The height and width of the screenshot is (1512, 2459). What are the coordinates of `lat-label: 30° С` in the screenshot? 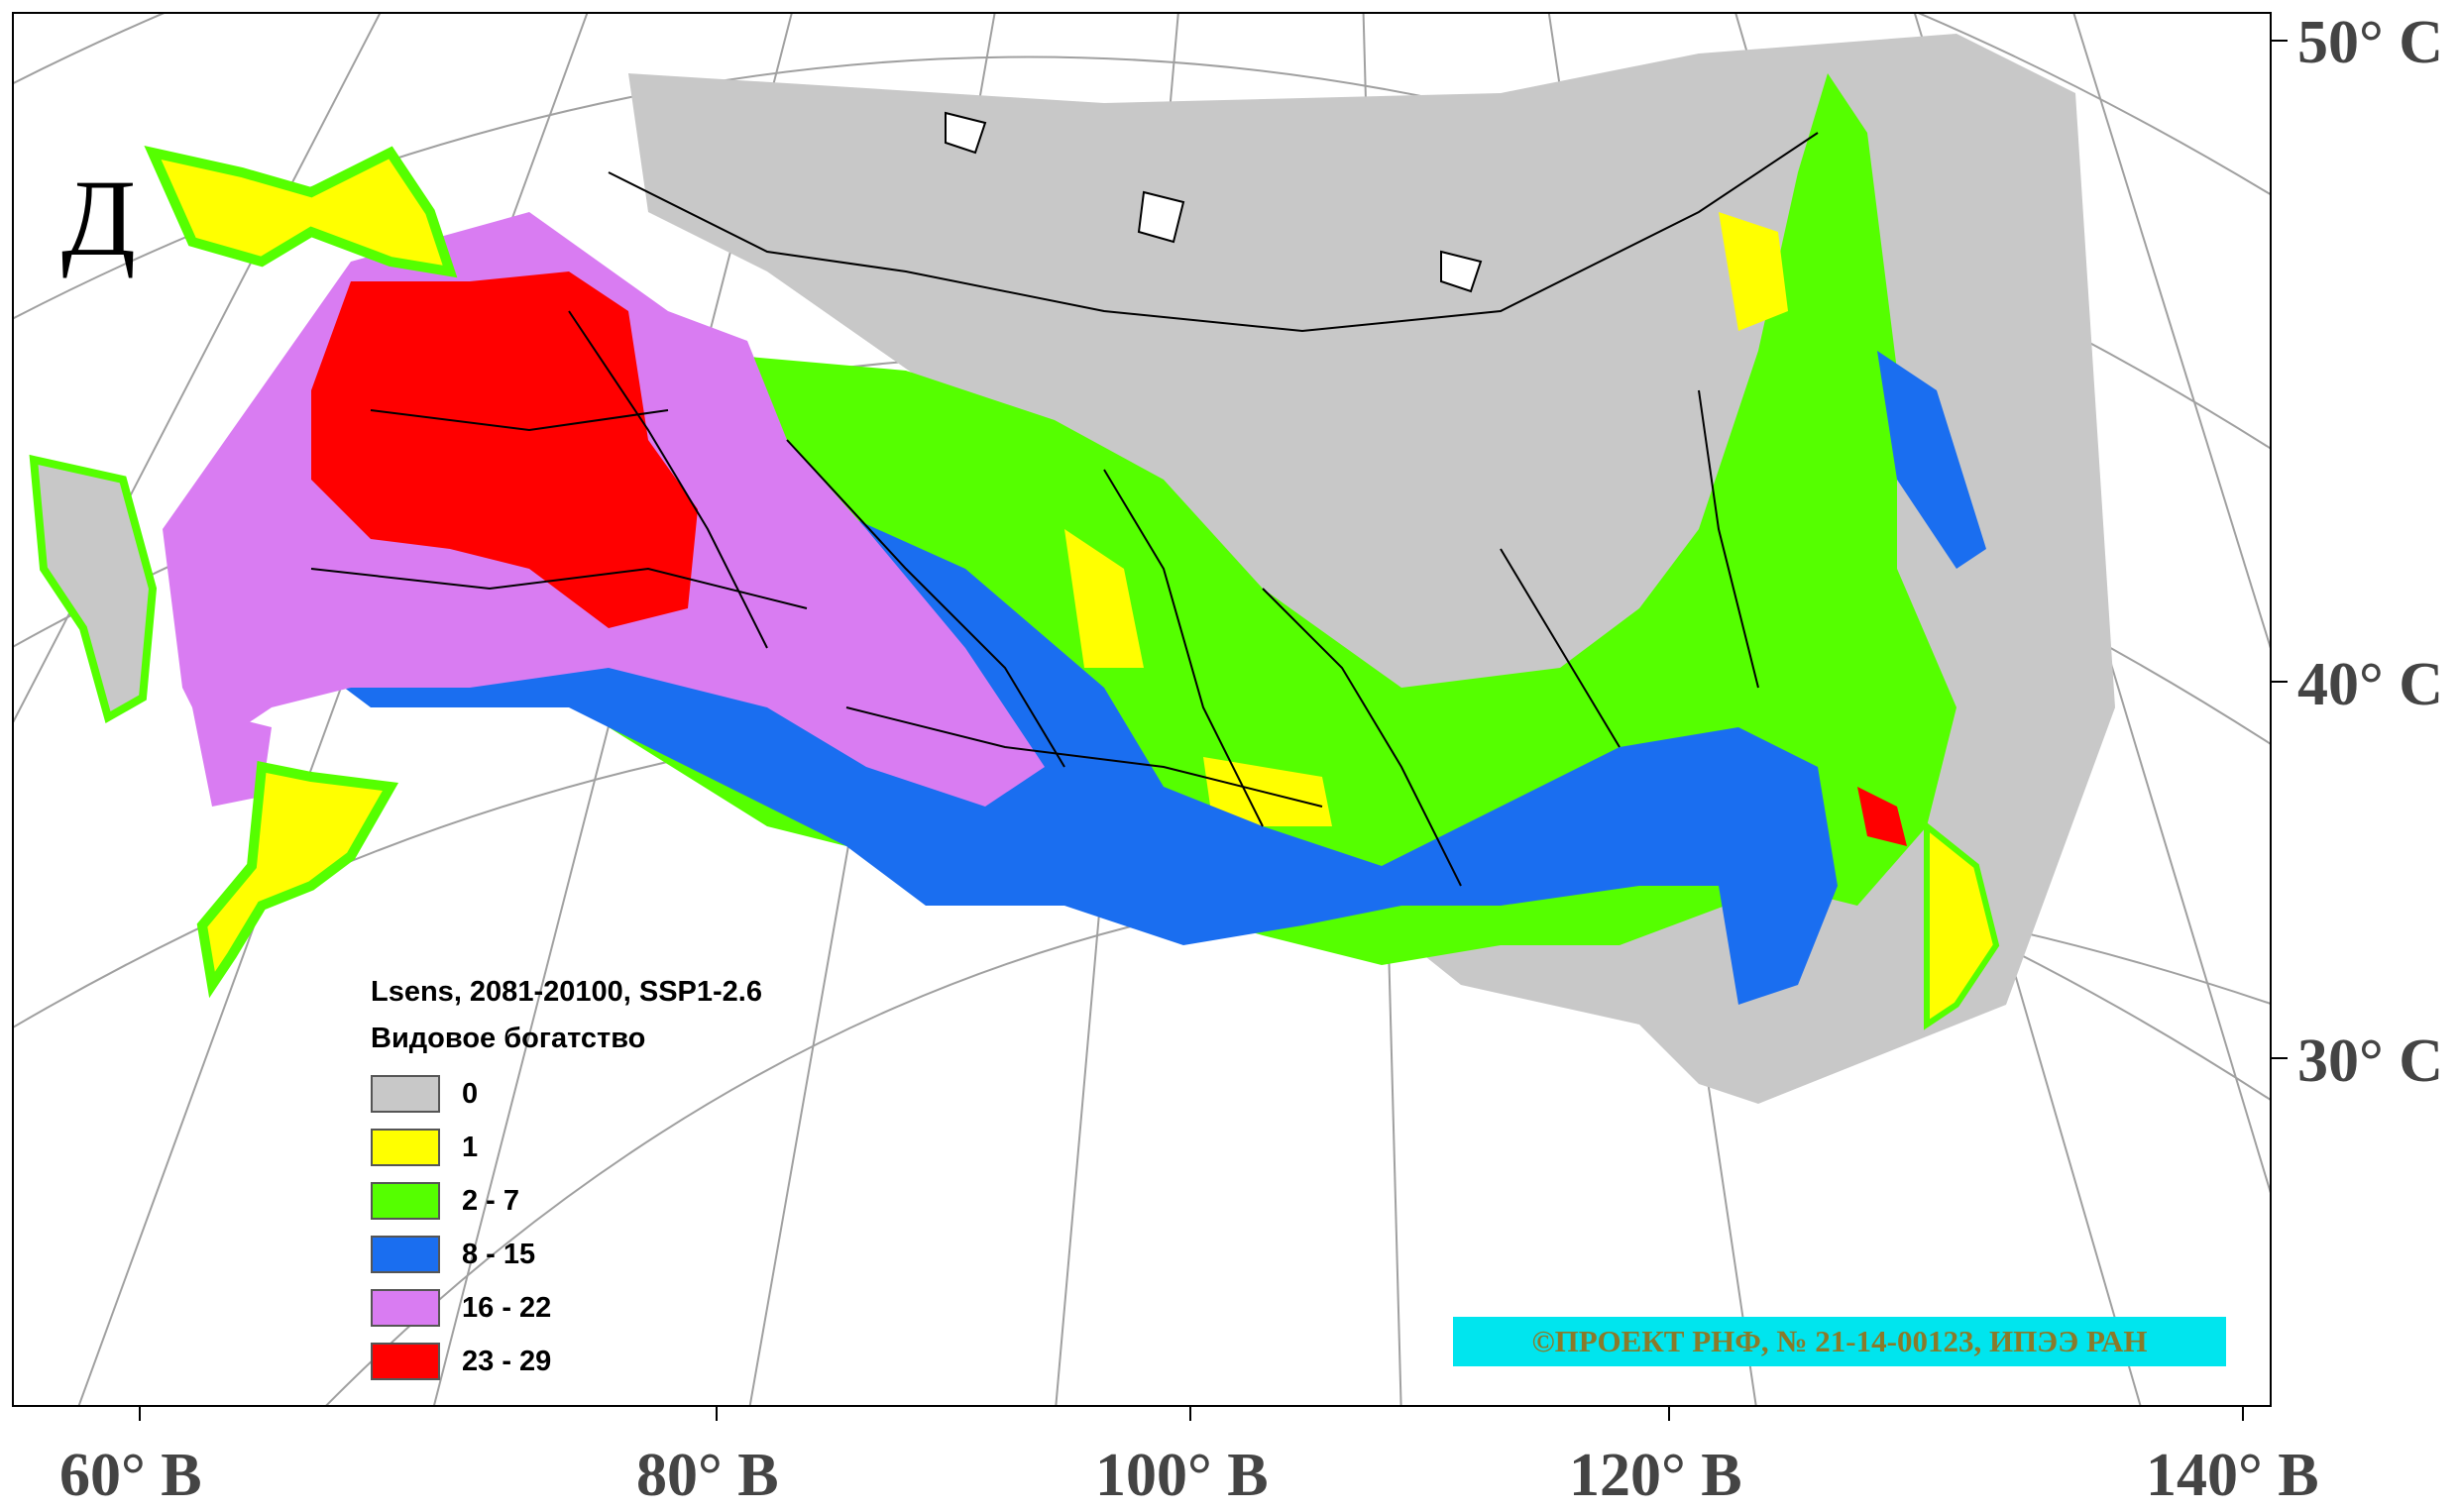 It's located at (2371, 1061).